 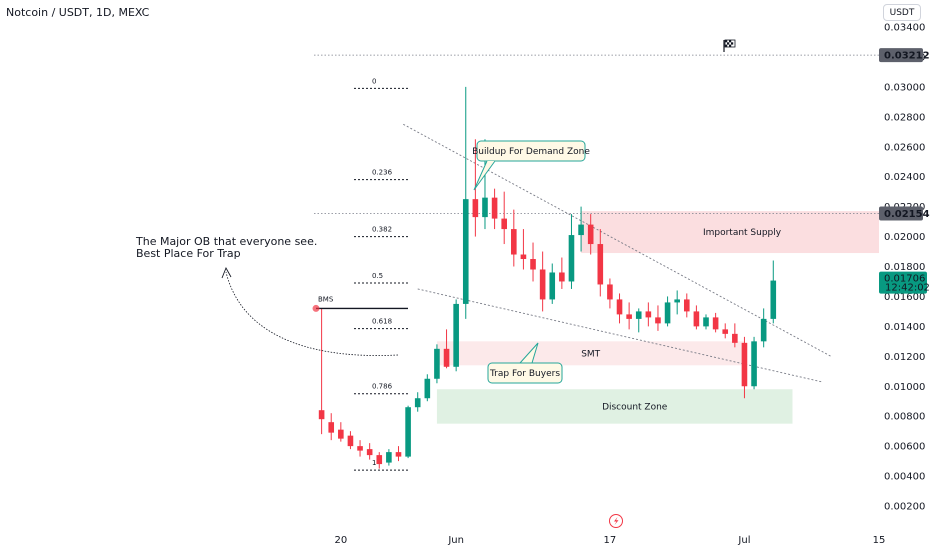 What do you see at coordinates (529, 353) in the screenshot?
I see `callout-trap-pointer` at bounding box center [529, 353].